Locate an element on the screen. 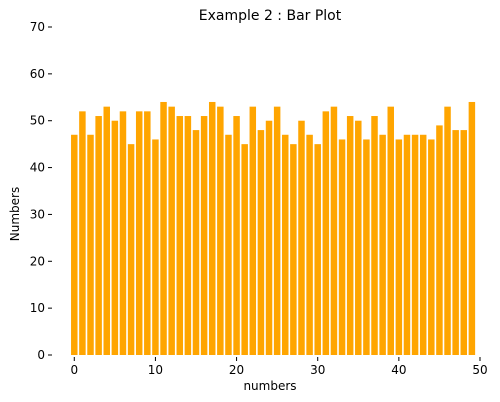 Image resolution: width=500 pixels, height=402 pixels. x-tick-label: 10 is located at coordinates (155, 370).